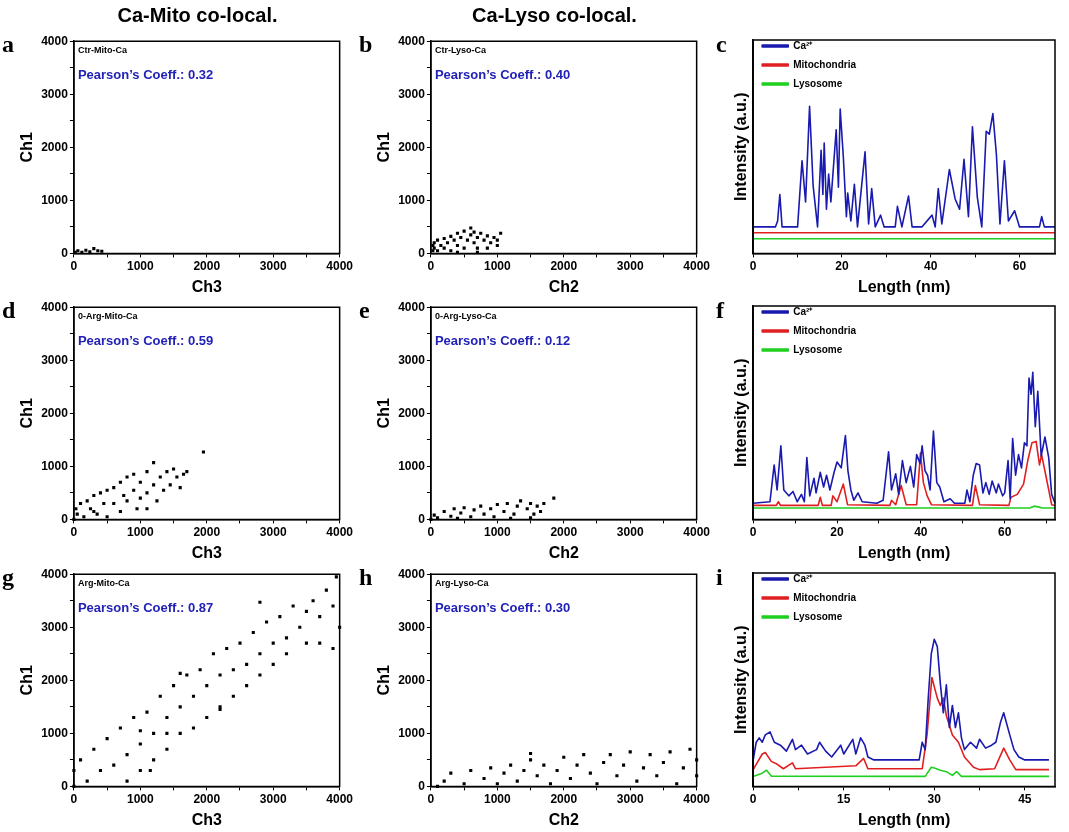 The image size is (1069, 832). What do you see at coordinates (102, 50) in the screenshot?
I see `annotation: Ctr-Mito-Ca` at bounding box center [102, 50].